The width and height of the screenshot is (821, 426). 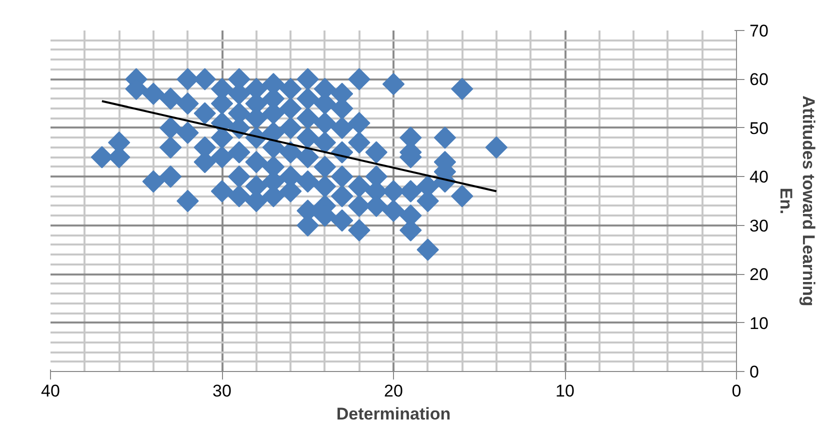 I want to click on y-tick-label: 70, so click(x=759, y=31).